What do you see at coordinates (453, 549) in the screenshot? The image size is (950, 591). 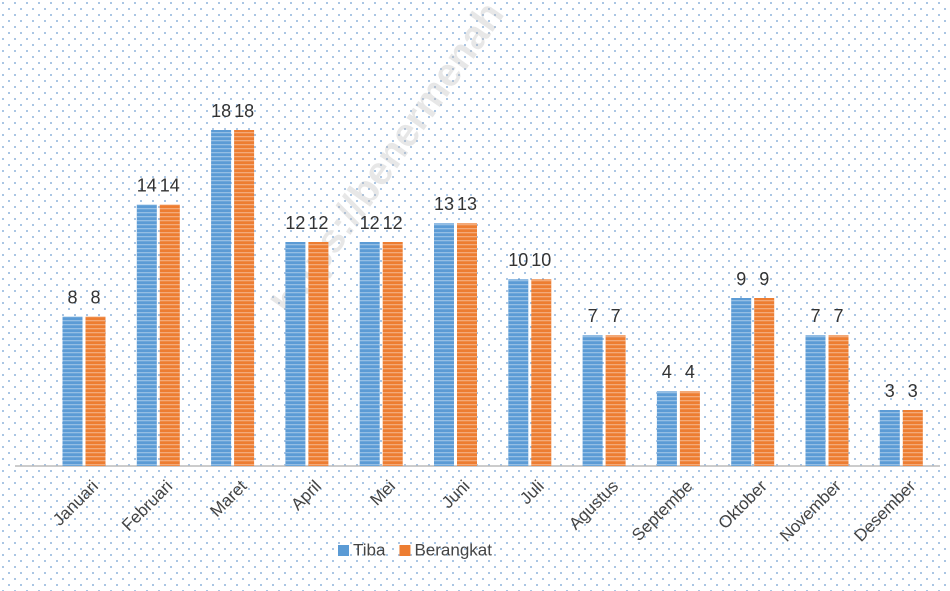 I see `legend-label: Berangkat` at bounding box center [453, 549].